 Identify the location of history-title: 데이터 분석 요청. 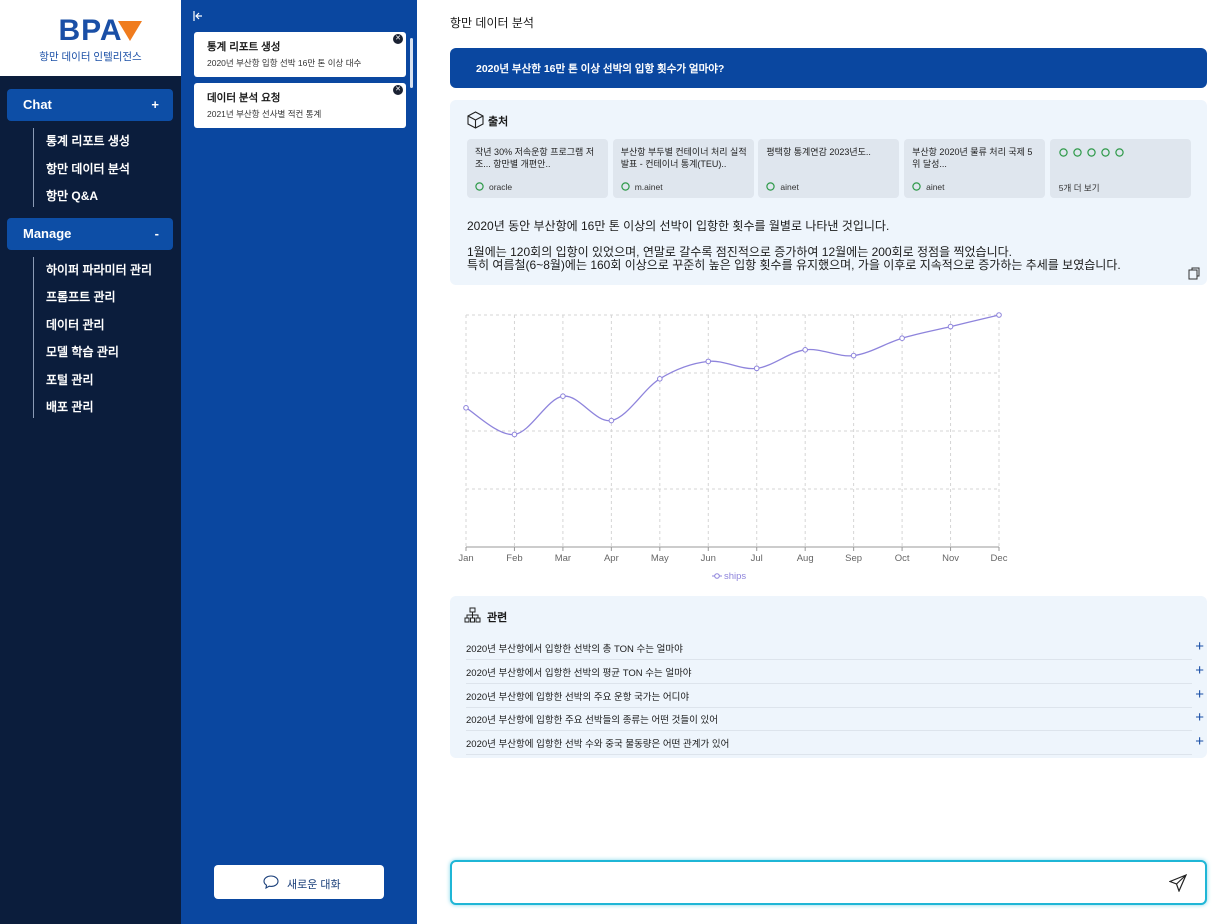
(244, 98).